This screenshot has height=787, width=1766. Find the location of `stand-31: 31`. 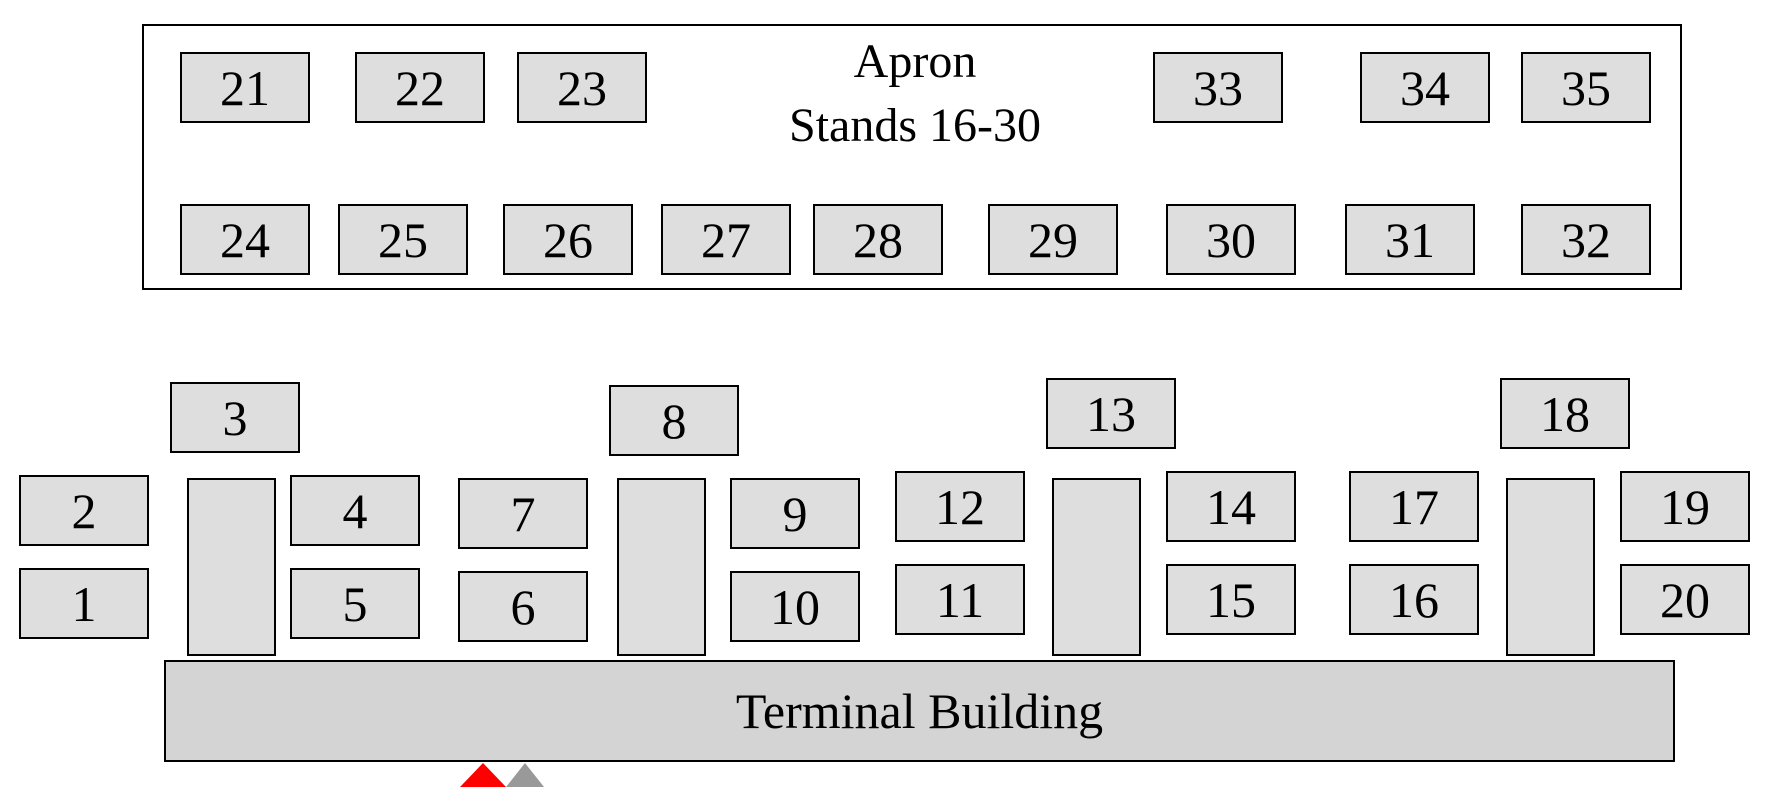

stand-31: 31 is located at coordinates (1410, 239).